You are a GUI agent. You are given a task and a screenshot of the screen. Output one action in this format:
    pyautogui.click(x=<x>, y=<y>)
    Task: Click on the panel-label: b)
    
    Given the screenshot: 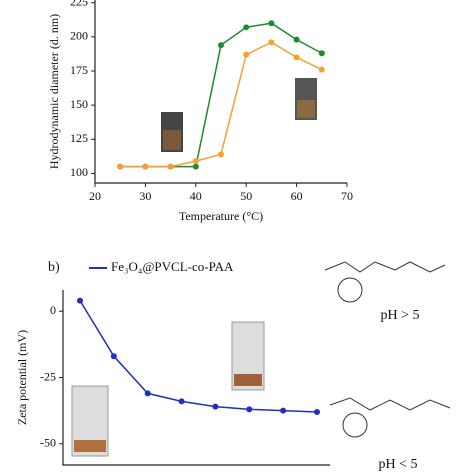 What is the action you would take?
    pyautogui.click(x=54, y=267)
    